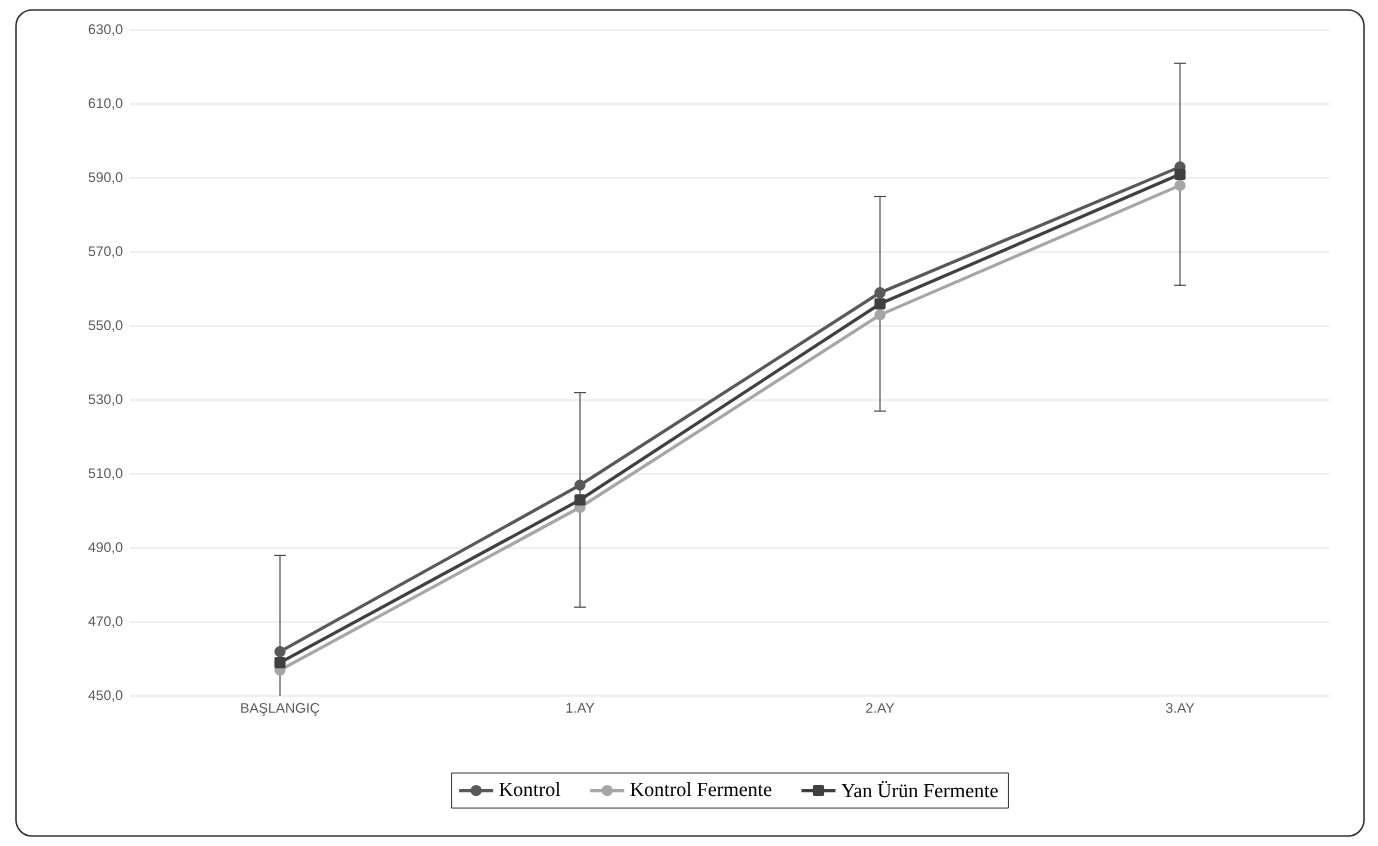 This screenshot has width=1378, height=846. I want to click on legend-label: Kontrol Fermente, so click(701, 789).